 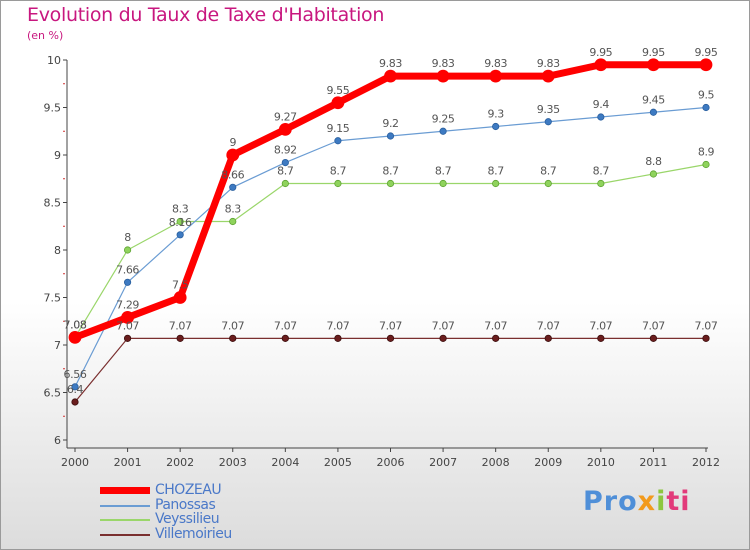 I want to click on data-label-panossas: 9.35, so click(x=548, y=109).